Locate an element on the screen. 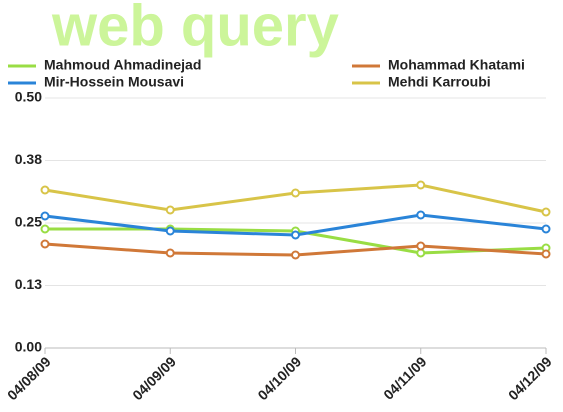 This screenshot has height=412, width=563. y-tick-label: 0.13 is located at coordinates (28, 284).